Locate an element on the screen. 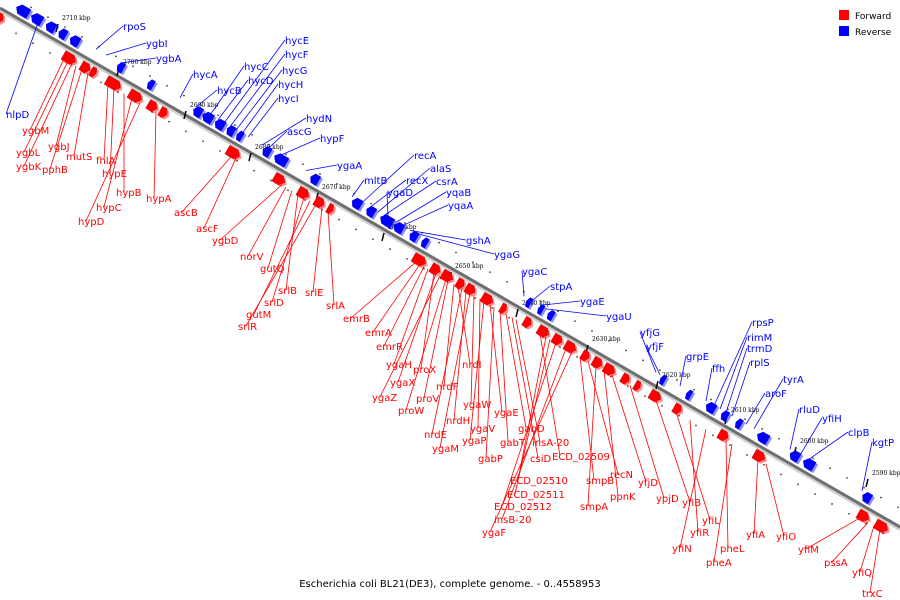  gene-label: gutM is located at coordinates (258, 315).